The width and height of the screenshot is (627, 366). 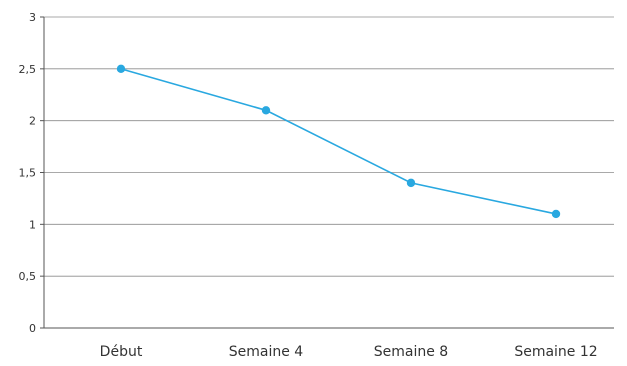 What do you see at coordinates (28, 276) in the screenshot?
I see `y-tick-label: 0,5` at bounding box center [28, 276].